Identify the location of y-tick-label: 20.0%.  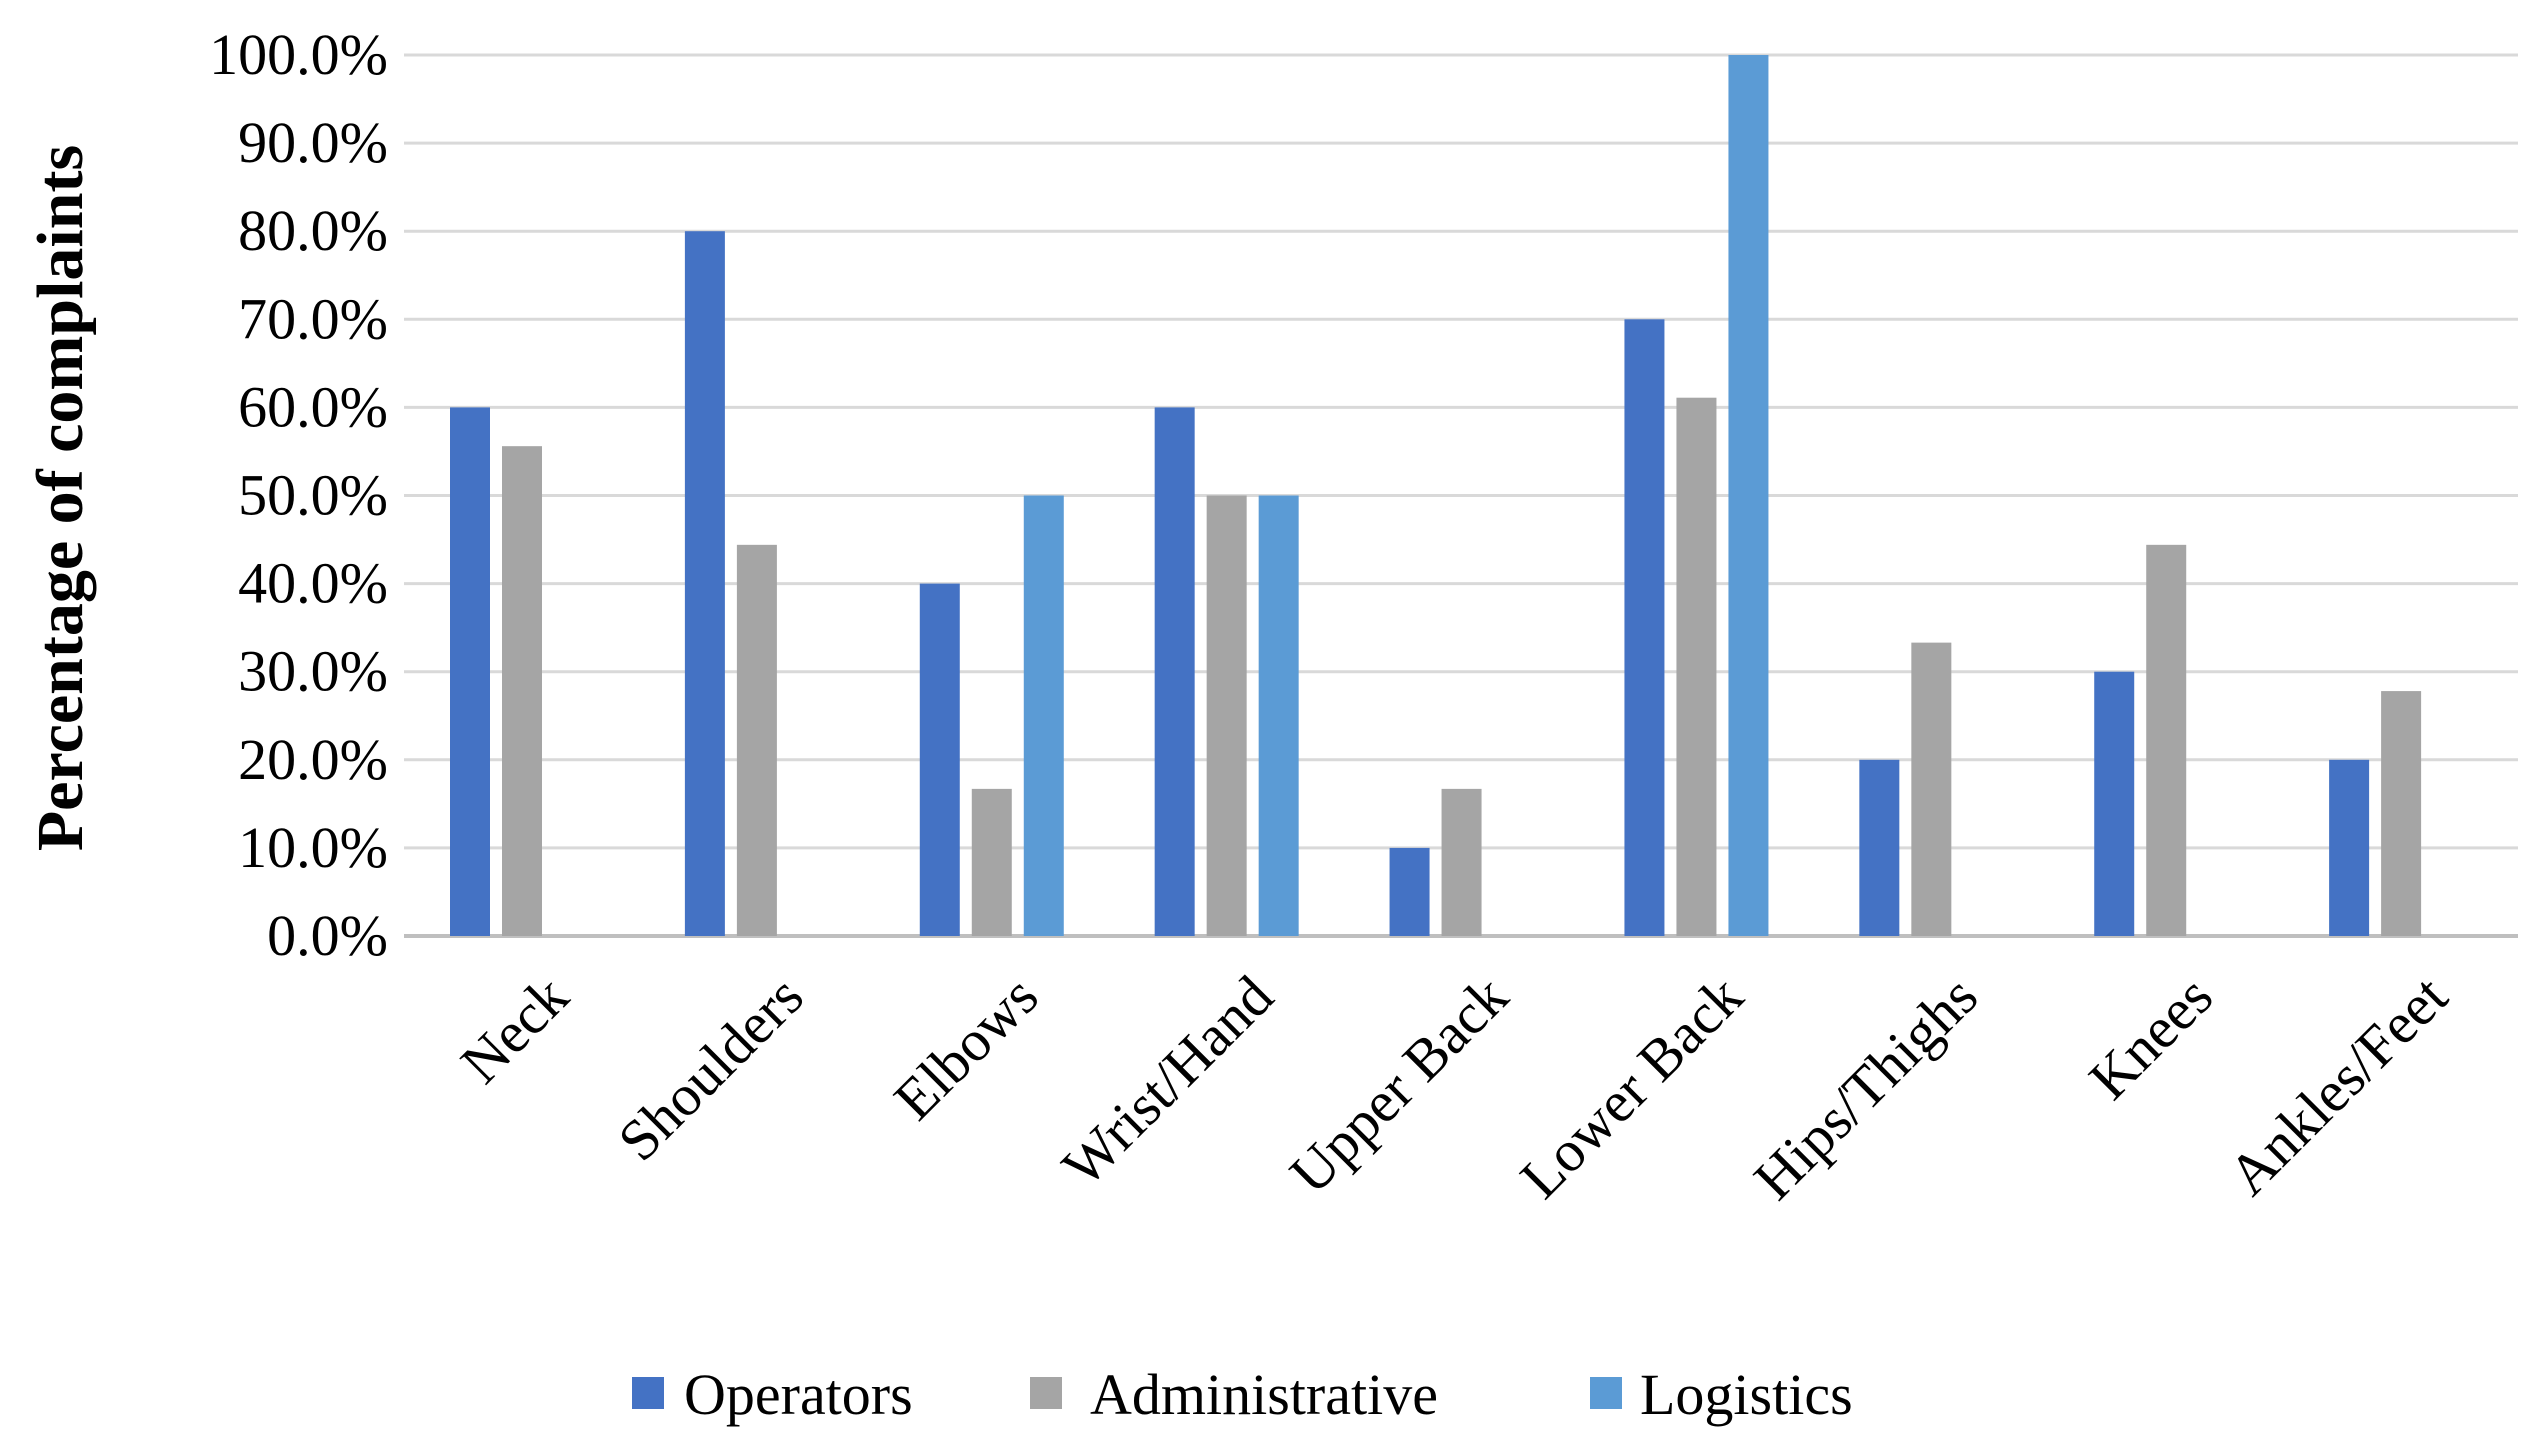
(313, 759).